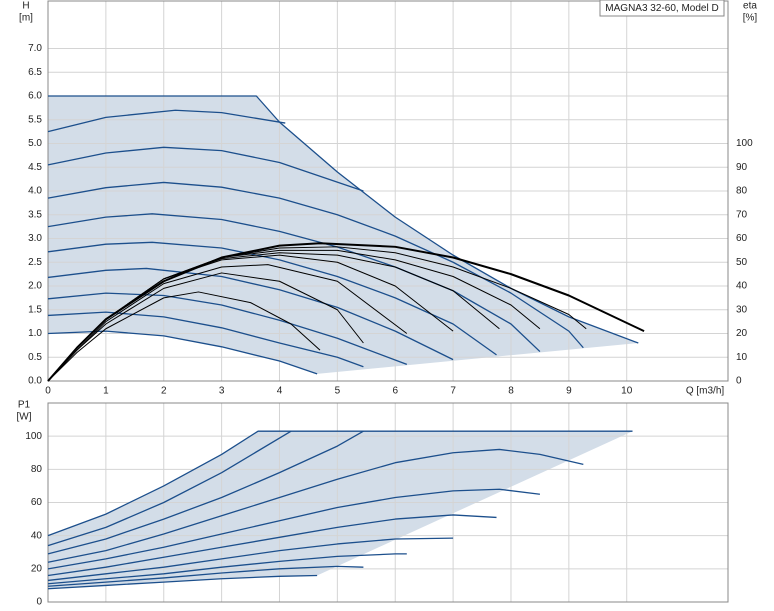 Image resolution: width=774 pixels, height=611 pixels. What do you see at coordinates (739, 381) in the screenshot?
I see `y2-tick-label: 0` at bounding box center [739, 381].